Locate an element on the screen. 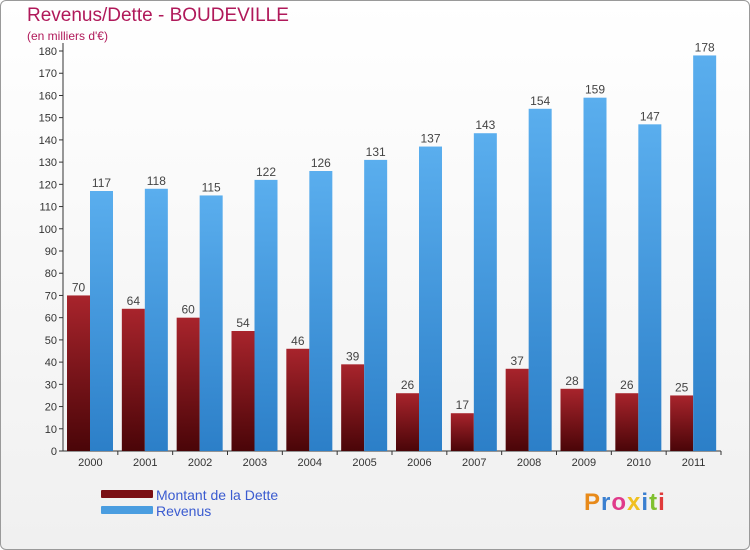 The width and height of the screenshot is (750, 550). value-label-revenus: 118 is located at coordinates (156, 181).